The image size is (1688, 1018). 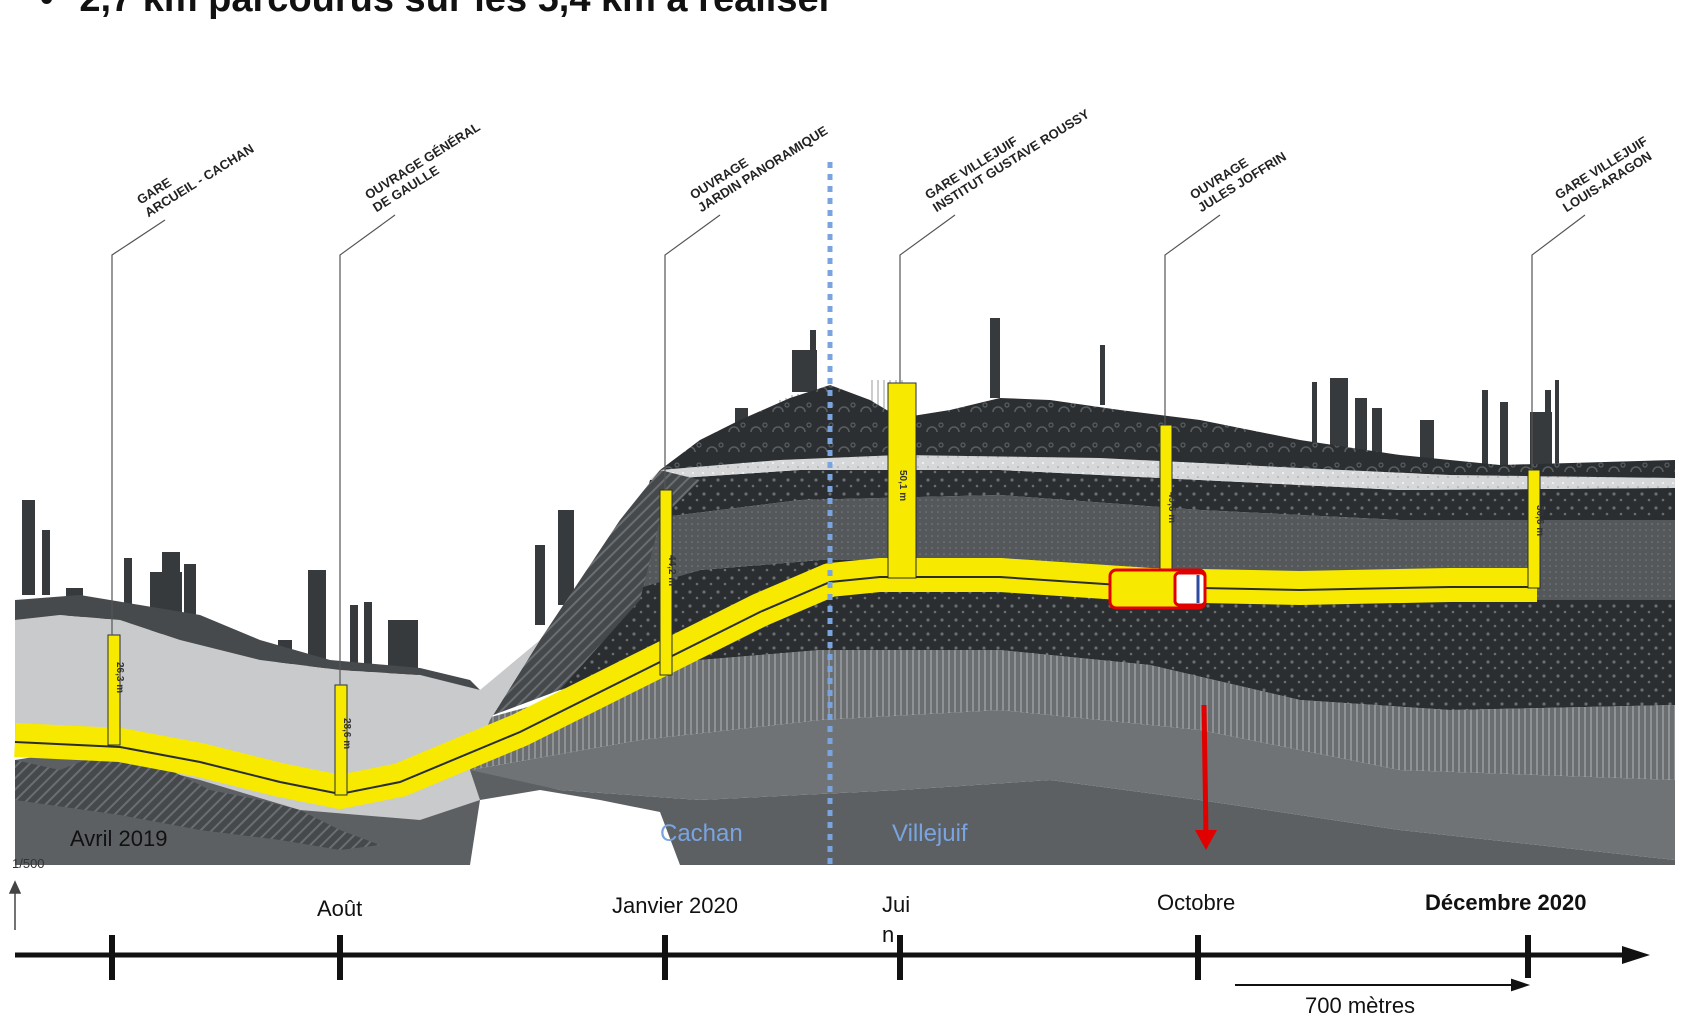 I want to click on zone-label-cachan: Cachan, so click(x=701, y=833).